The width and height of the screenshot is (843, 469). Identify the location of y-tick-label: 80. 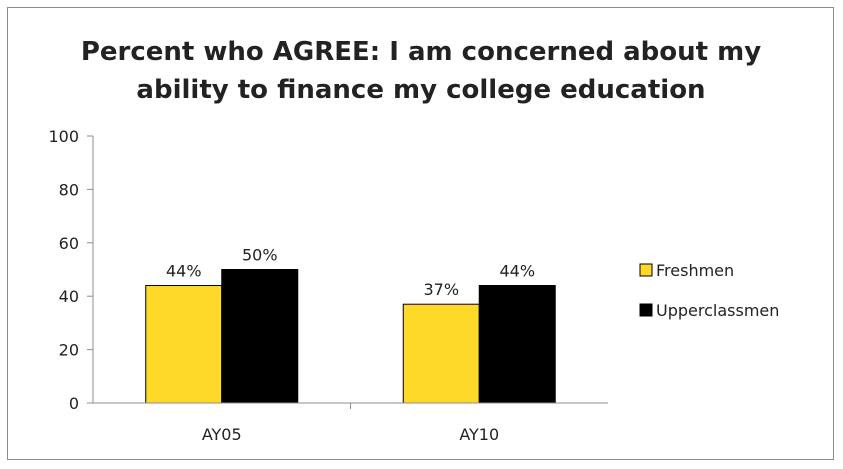
(69, 189).